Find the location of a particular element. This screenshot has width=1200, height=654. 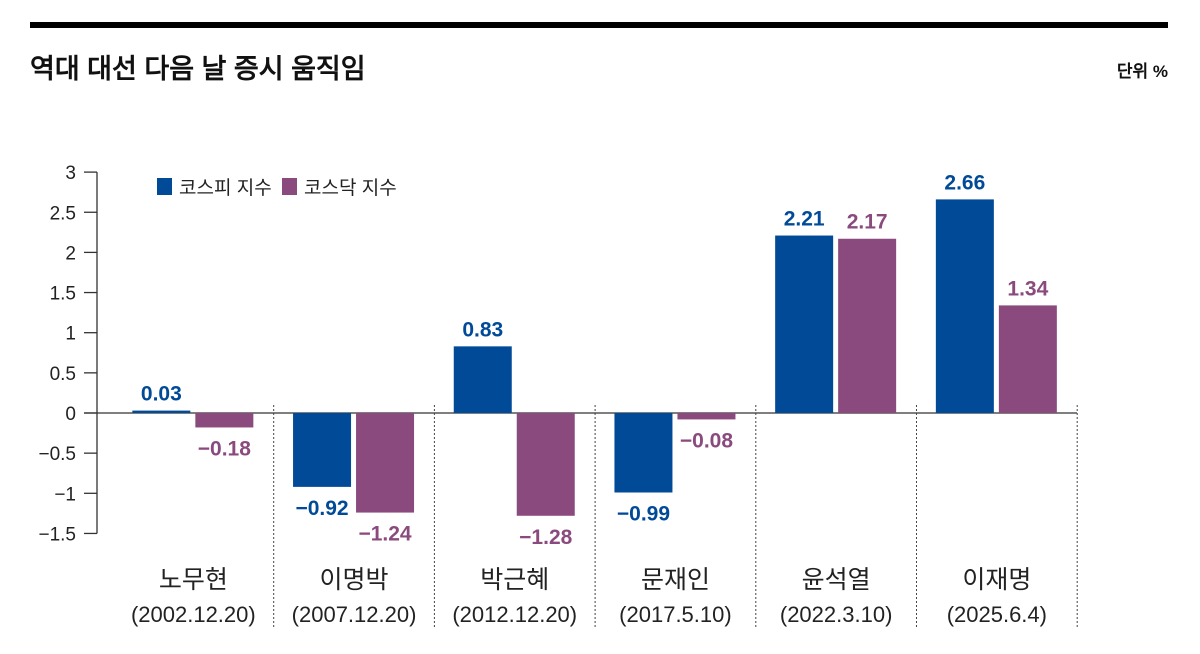

y-tick-label: 2.5 is located at coordinates (63, 213).